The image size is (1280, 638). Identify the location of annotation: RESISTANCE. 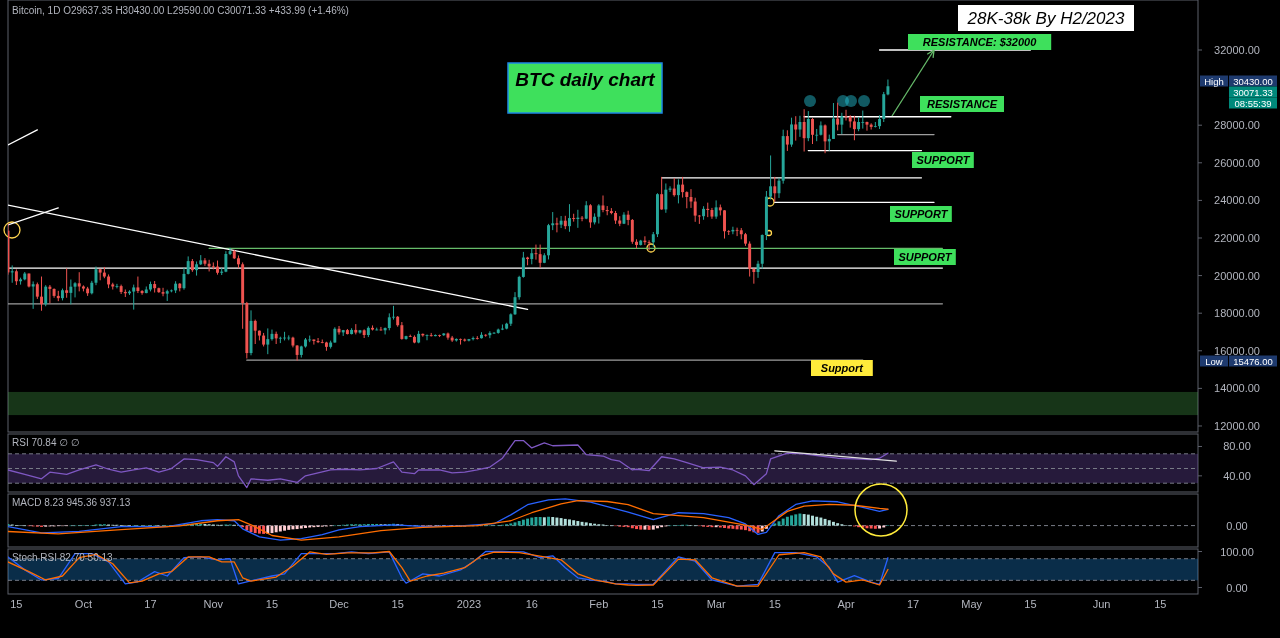
(962, 104).